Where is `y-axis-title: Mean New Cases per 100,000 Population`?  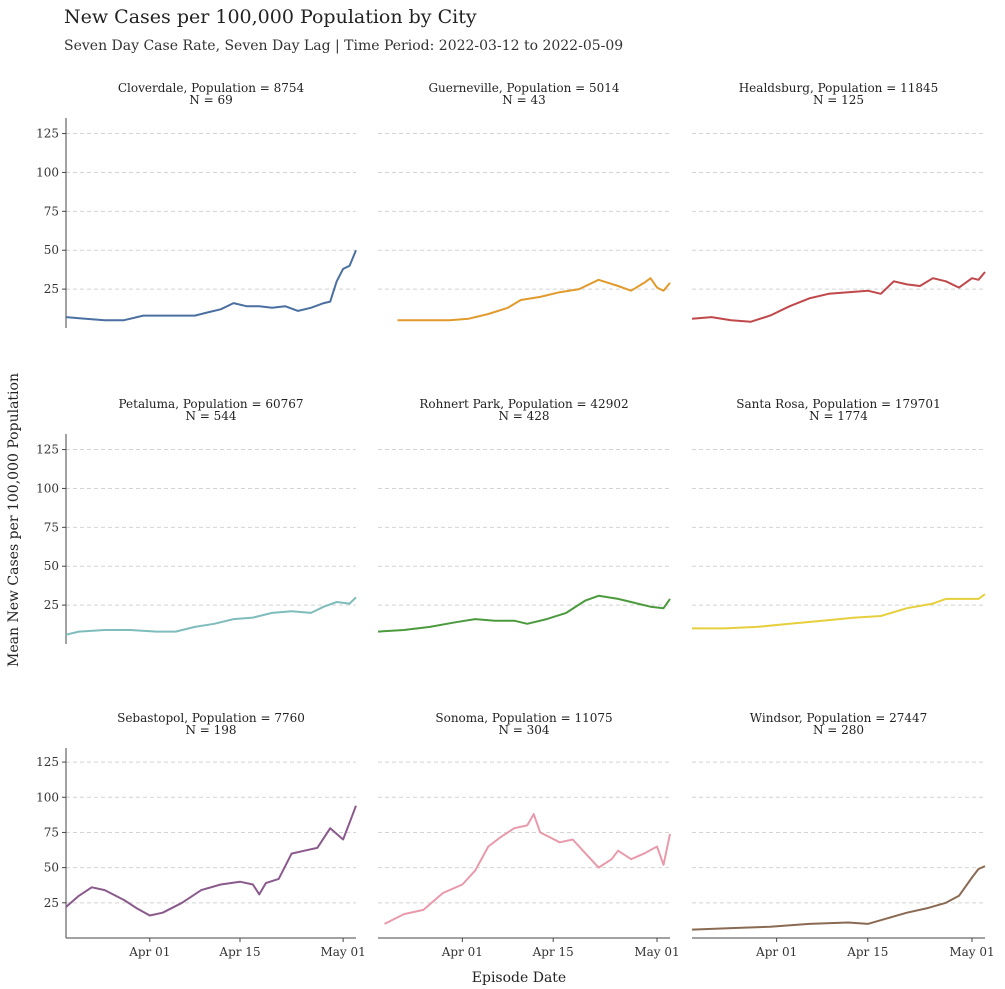 y-axis-title: Mean New Cases per 100,000 Population is located at coordinates (14, 520).